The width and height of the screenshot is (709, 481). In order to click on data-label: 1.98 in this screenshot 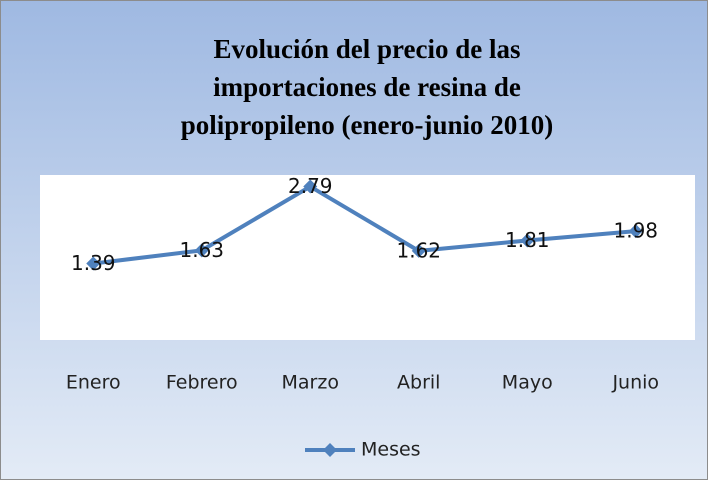, I will do `click(635, 231)`.